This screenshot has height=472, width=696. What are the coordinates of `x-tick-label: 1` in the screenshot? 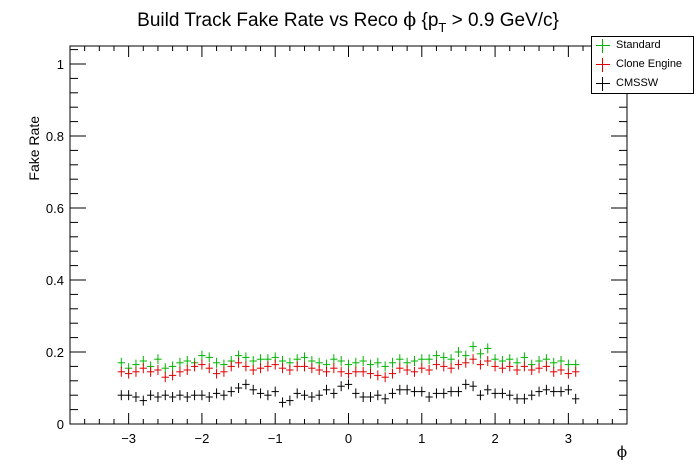 It's located at (421, 438).